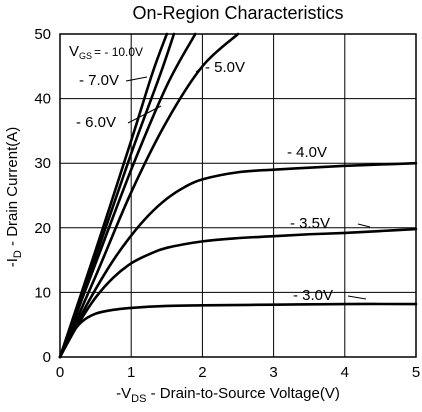 This screenshot has height=412, width=422. What do you see at coordinates (42, 99) in the screenshot?
I see `y-tick-label: 40` at bounding box center [42, 99].